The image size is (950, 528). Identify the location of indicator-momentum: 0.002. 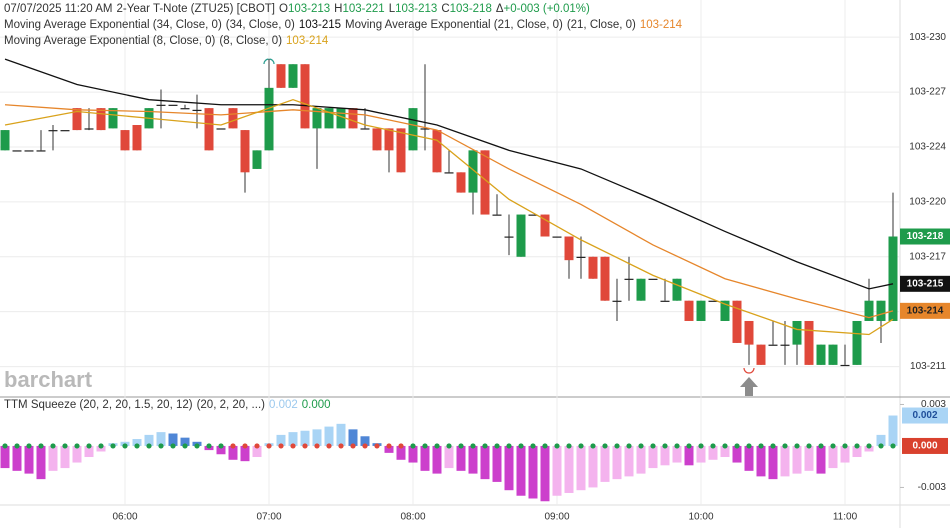
(283, 405).